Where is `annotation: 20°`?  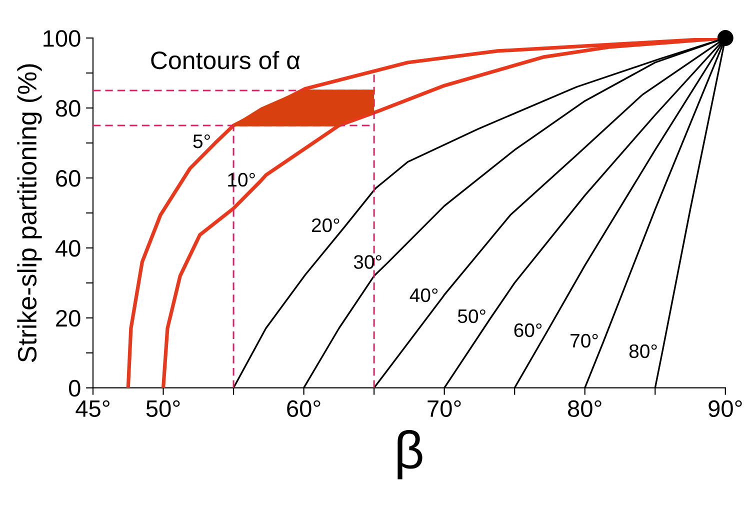
annotation: 20° is located at coordinates (326, 225).